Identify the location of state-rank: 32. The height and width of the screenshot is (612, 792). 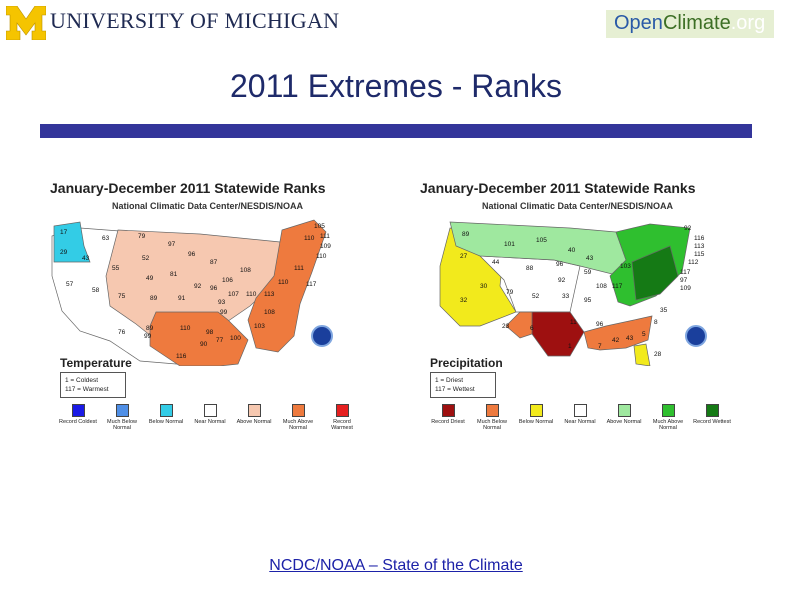
(464, 300).